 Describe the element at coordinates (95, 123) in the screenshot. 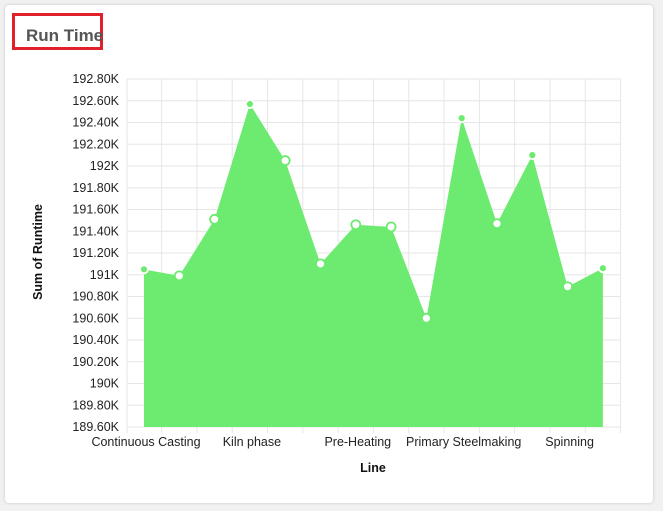

I see `y-tick-label: 192.40K` at that location.